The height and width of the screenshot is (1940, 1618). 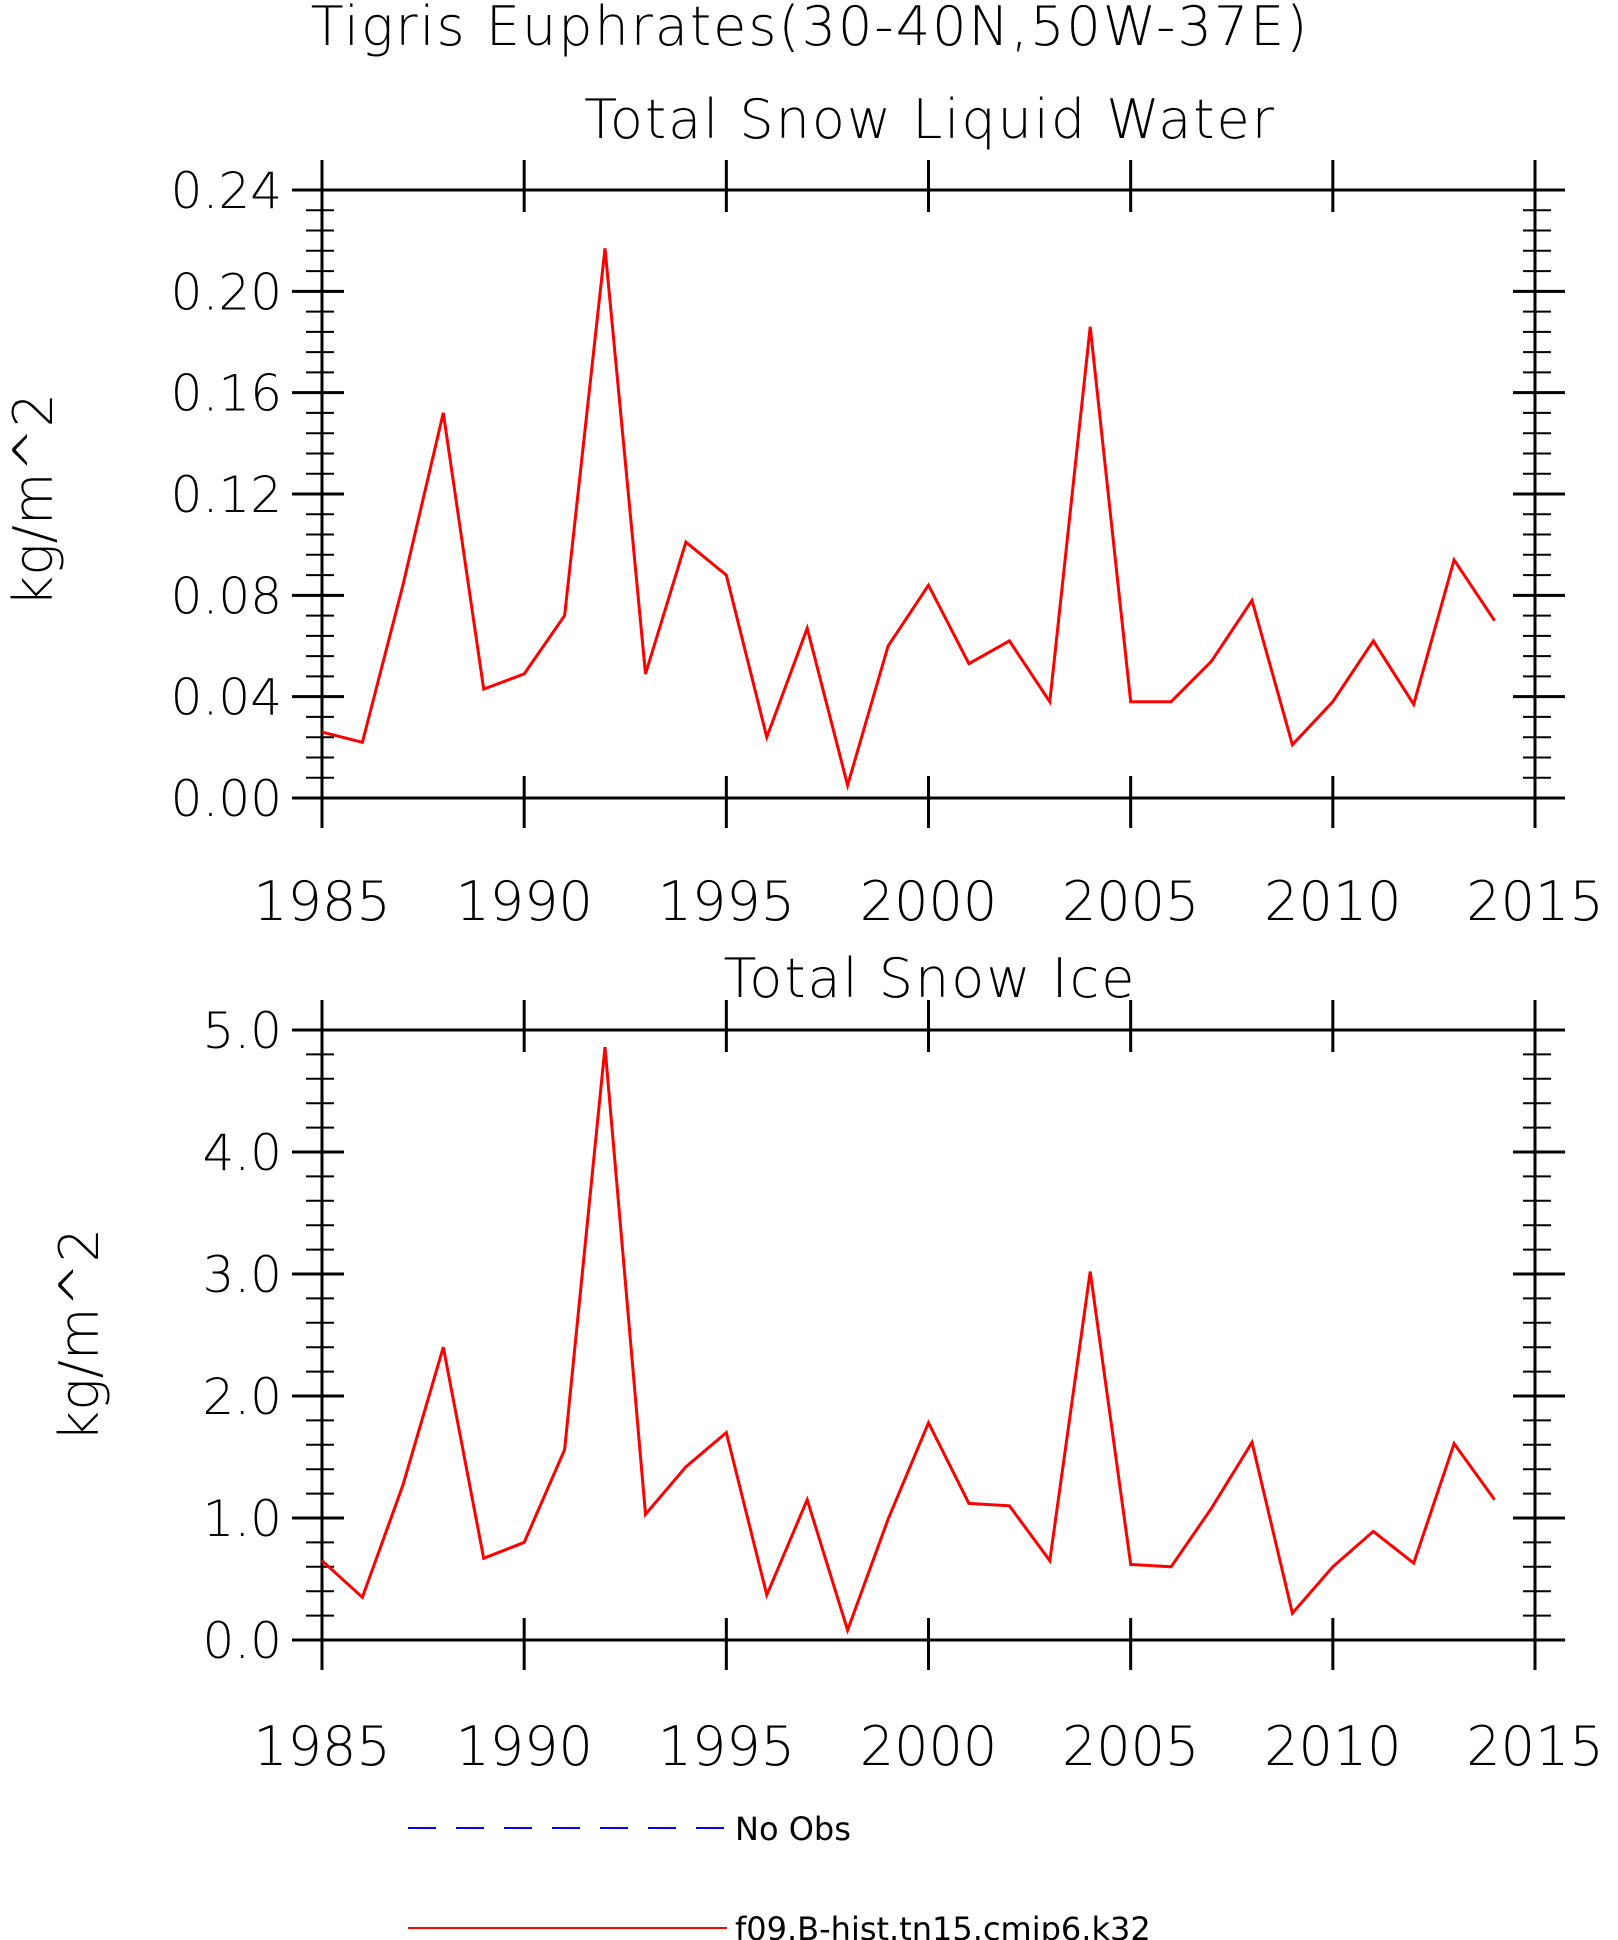 What do you see at coordinates (242, 1153) in the screenshot?
I see `y-tick-label: 4.0` at bounding box center [242, 1153].